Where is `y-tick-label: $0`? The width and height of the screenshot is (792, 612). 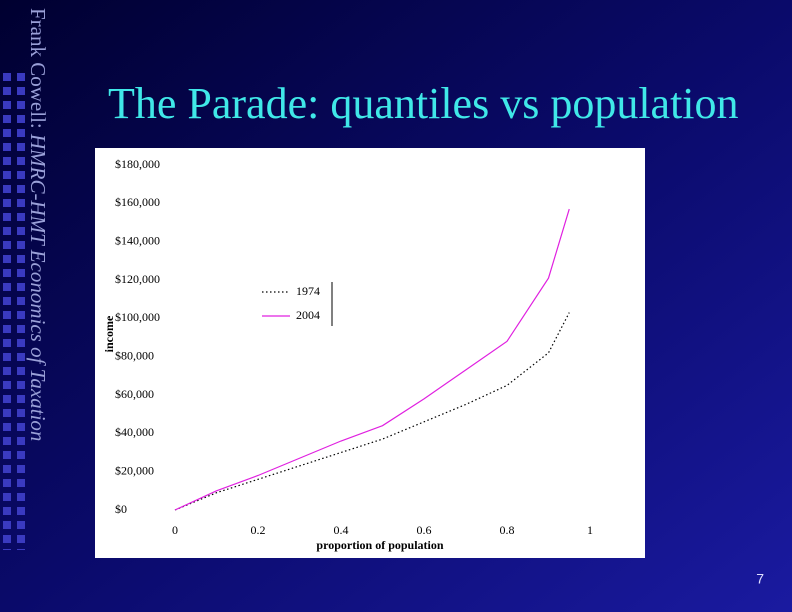
y-tick-label: $0 is located at coordinates (121, 509).